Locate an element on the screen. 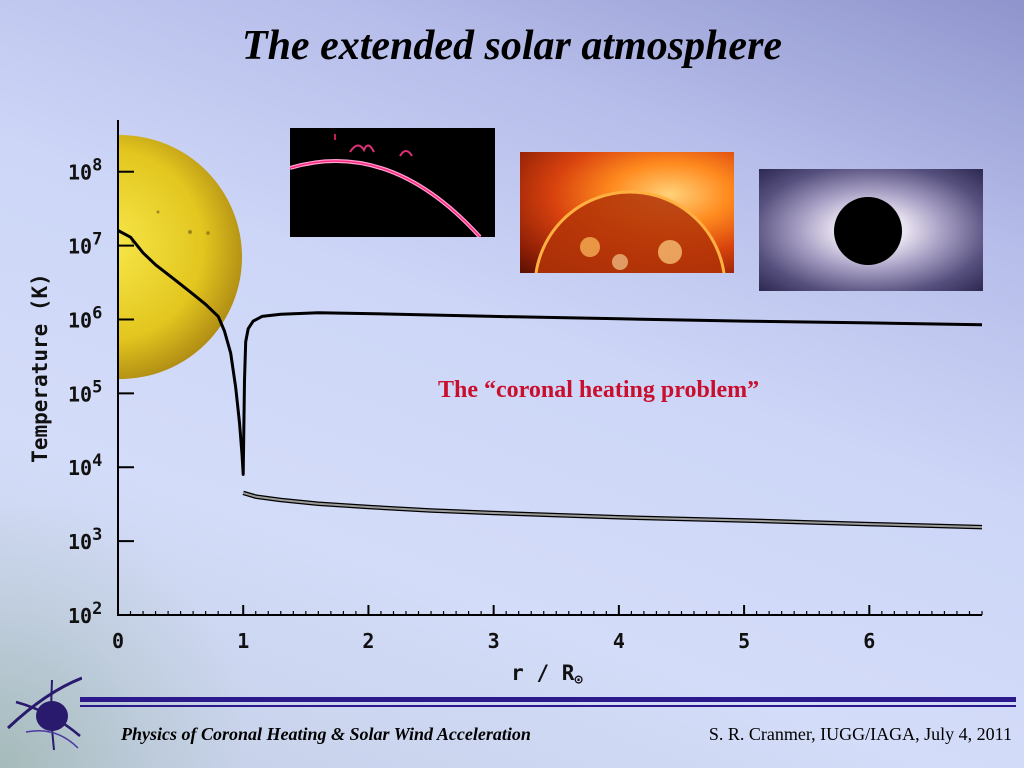  y-tick-label: 10⁷ is located at coordinates (85, 244).